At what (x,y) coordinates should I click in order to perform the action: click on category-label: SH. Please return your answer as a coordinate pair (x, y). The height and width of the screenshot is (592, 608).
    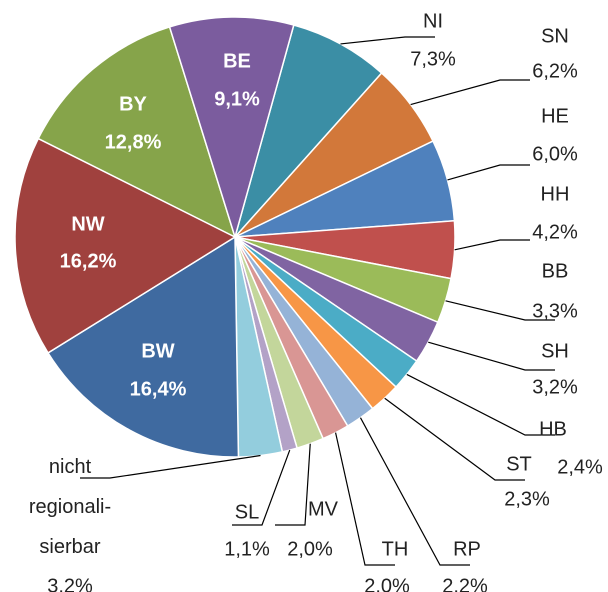
    Looking at the image, I should click on (555, 351).